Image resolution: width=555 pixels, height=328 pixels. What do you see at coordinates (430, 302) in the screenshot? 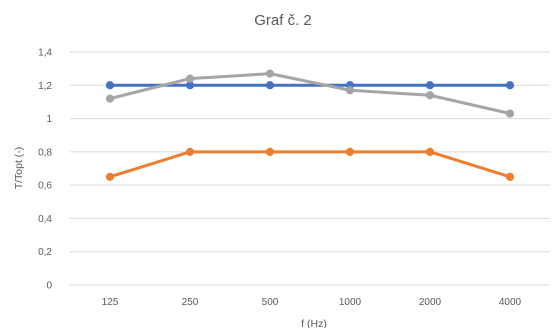
I see `x-tick-label: 2000` at bounding box center [430, 302].